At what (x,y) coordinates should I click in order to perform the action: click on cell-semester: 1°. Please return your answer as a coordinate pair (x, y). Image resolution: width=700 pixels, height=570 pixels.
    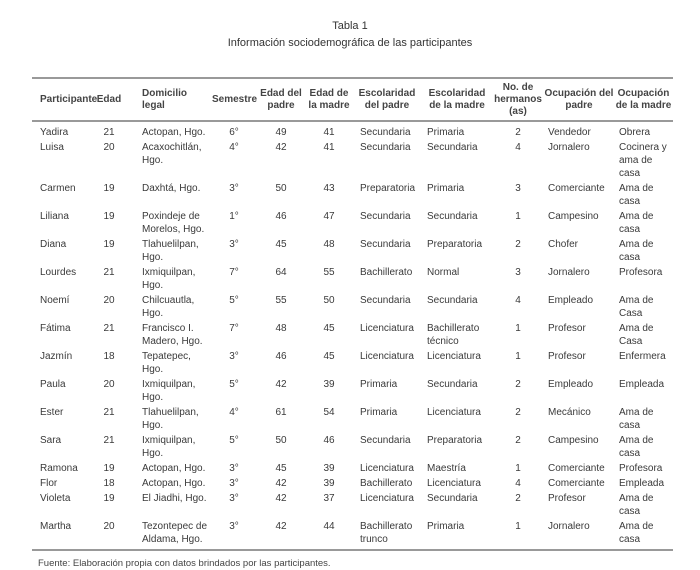
    Looking at the image, I should click on (234, 216).